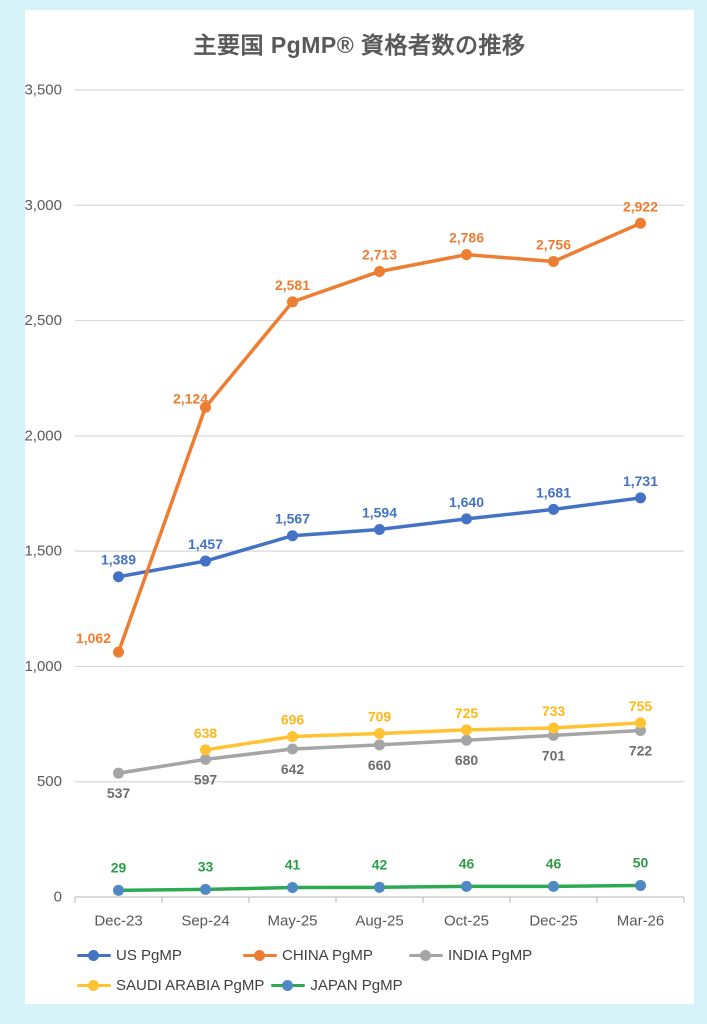 The height and width of the screenshot is (1024, 707). Describe the element at coordinates (553, 921) in the screenshot. I see `x-axis-label: Dec-25` at that location.